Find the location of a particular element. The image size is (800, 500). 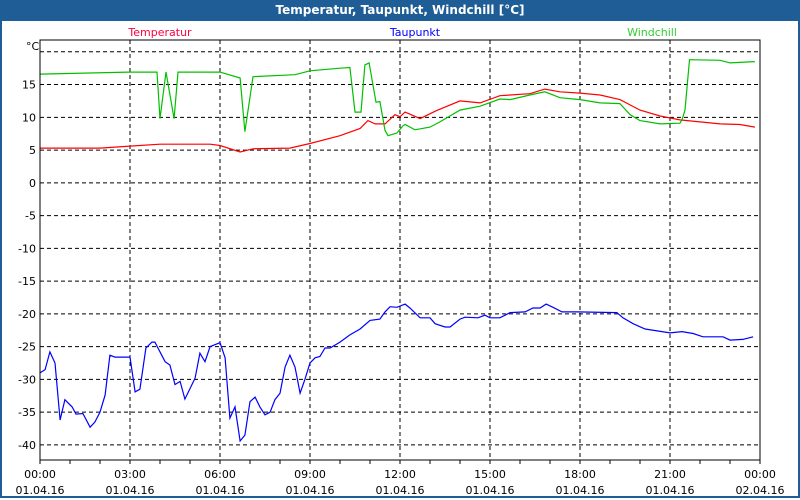

legend-windchill: Windchill is located at coordinates (652, 32).